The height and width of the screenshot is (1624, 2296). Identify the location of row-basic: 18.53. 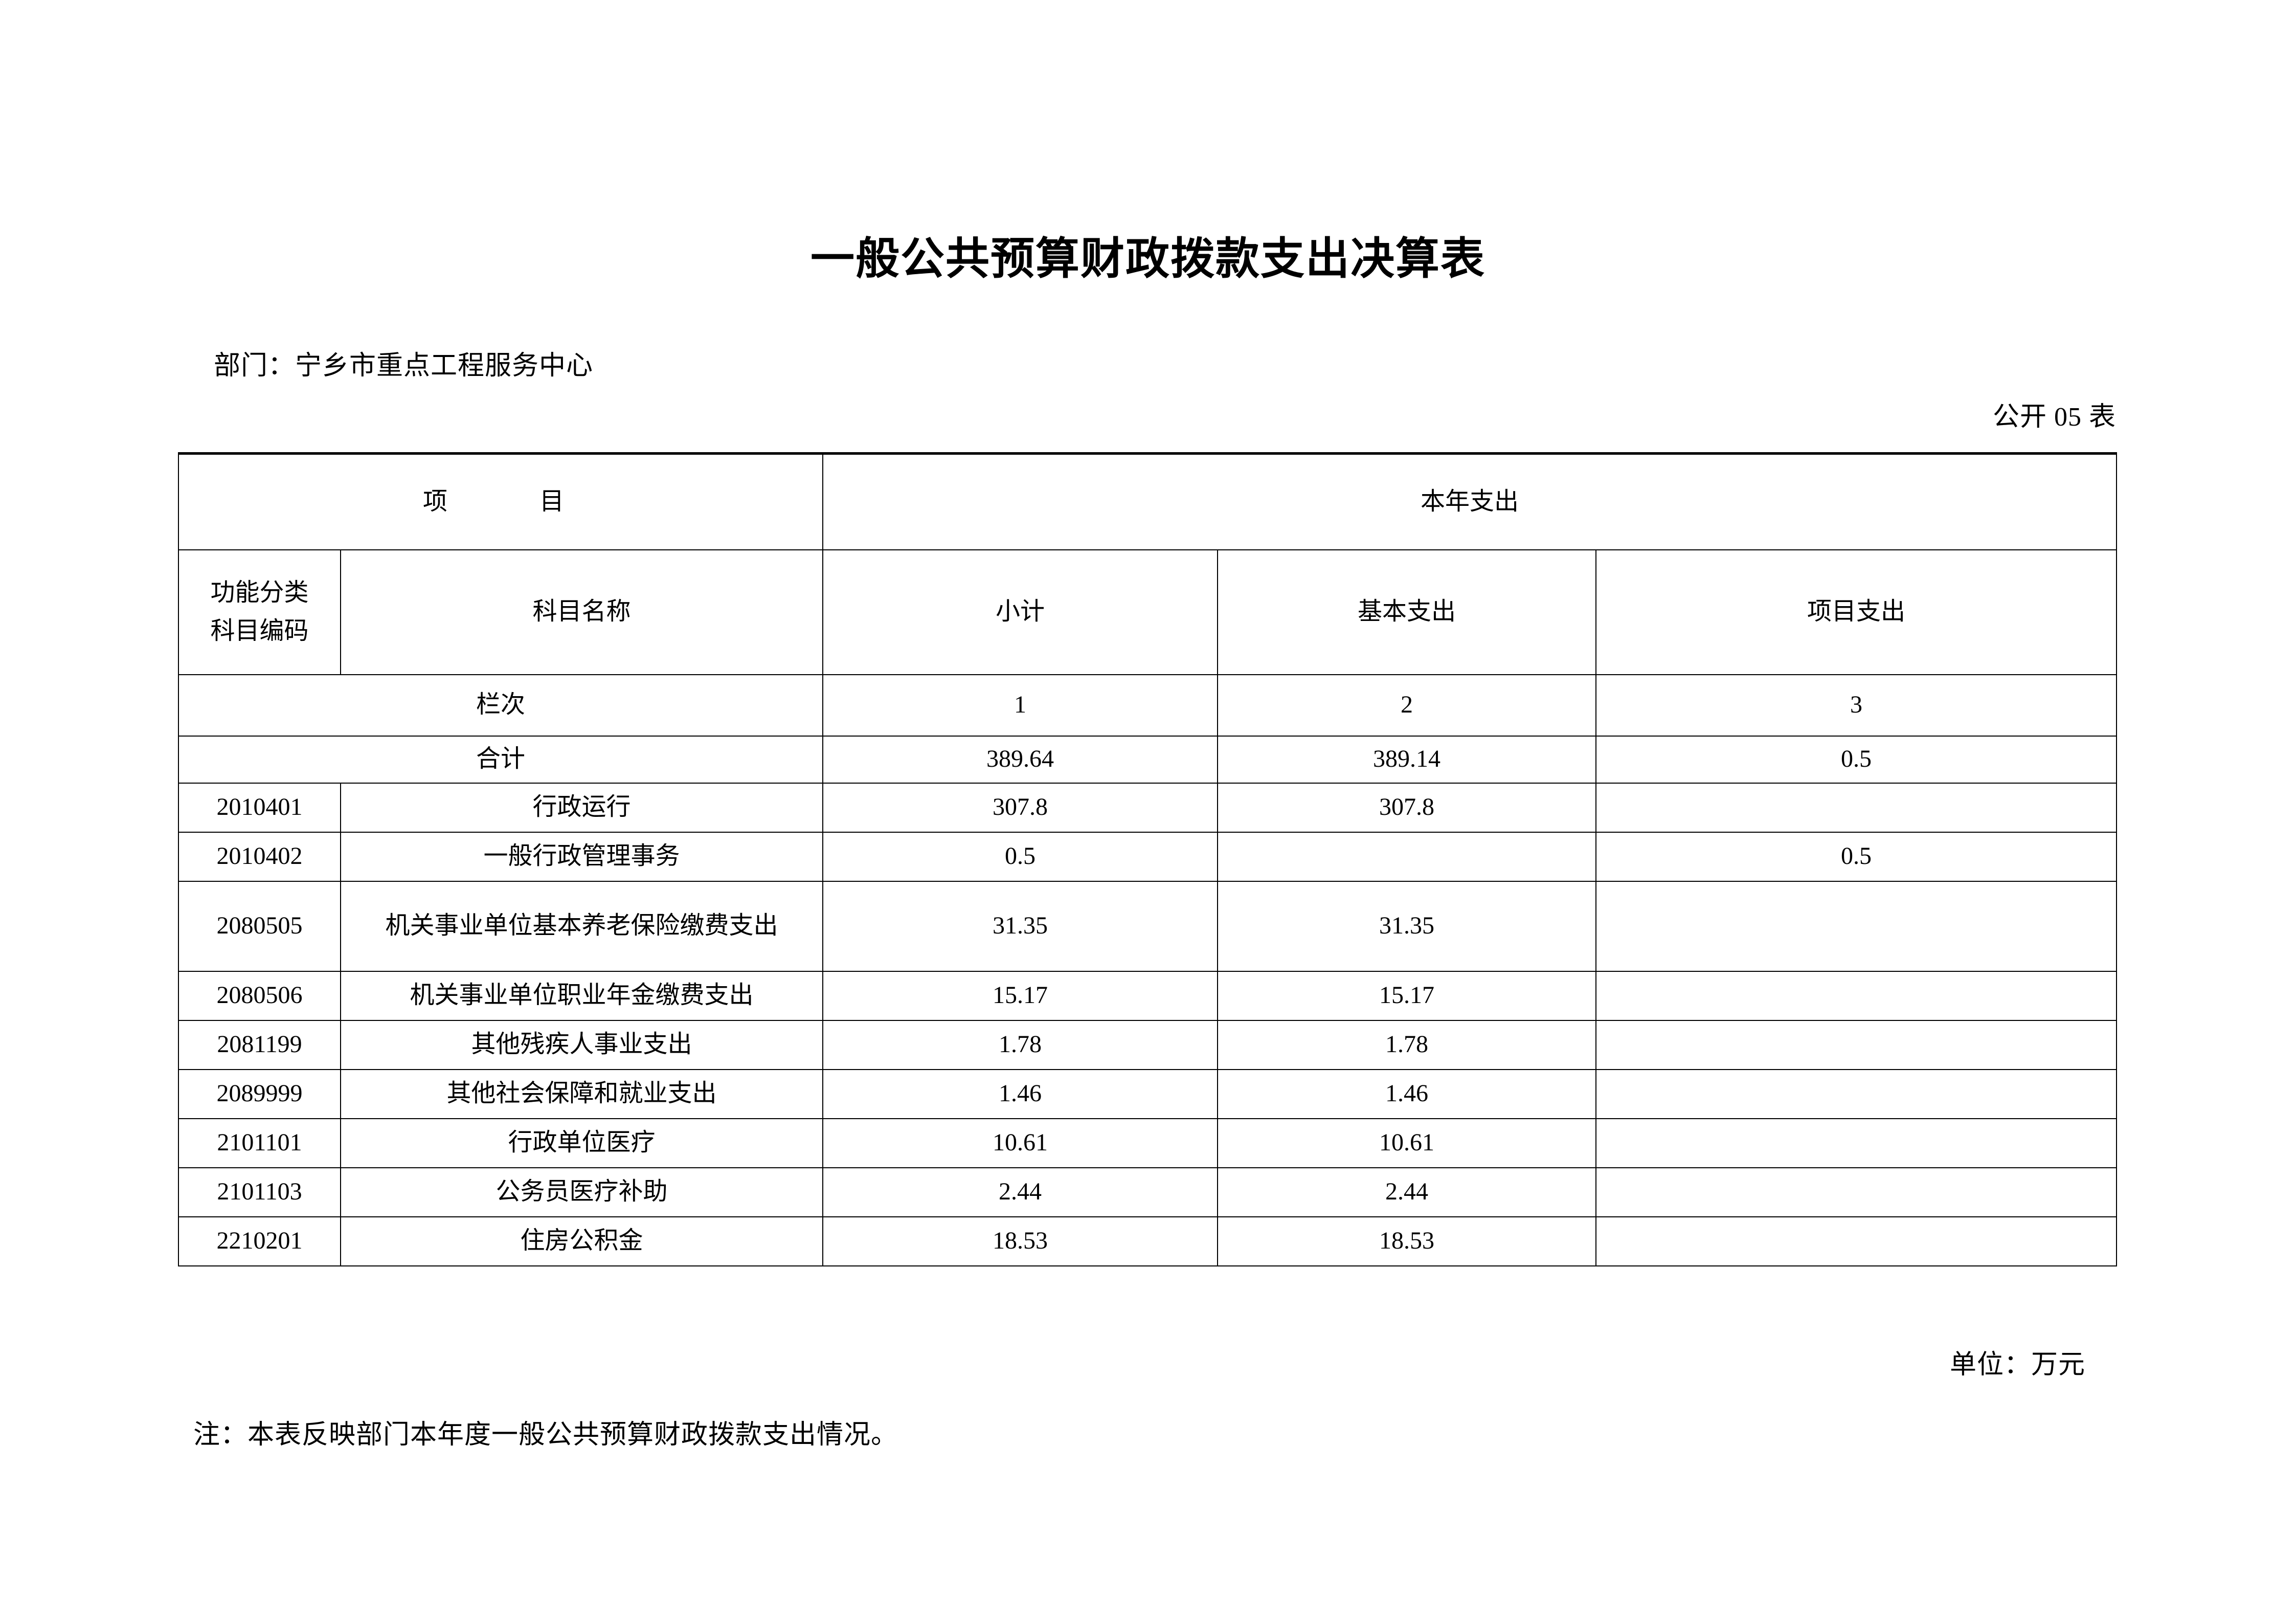
(1407, 1241).